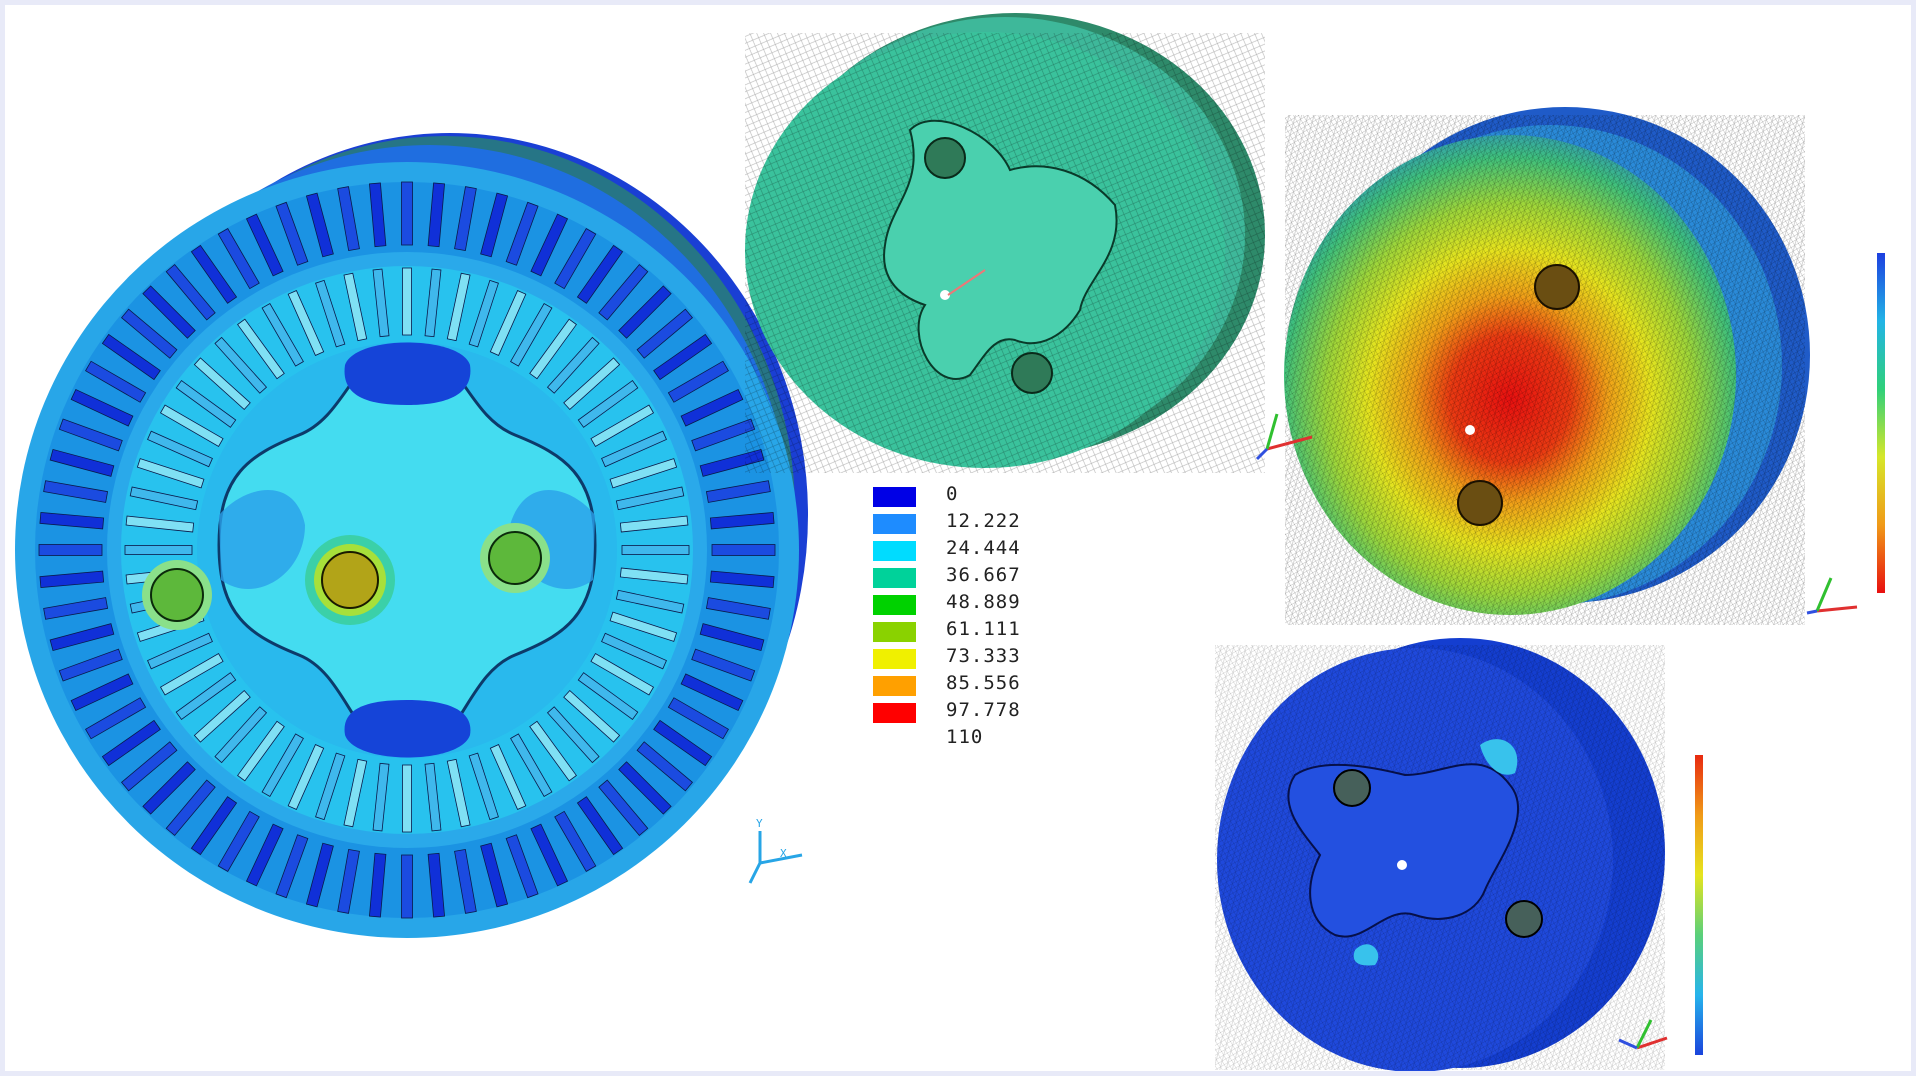 The image size is (1916, 1076). I want to click on axis-triad-main: Y X, so click(775, 850).